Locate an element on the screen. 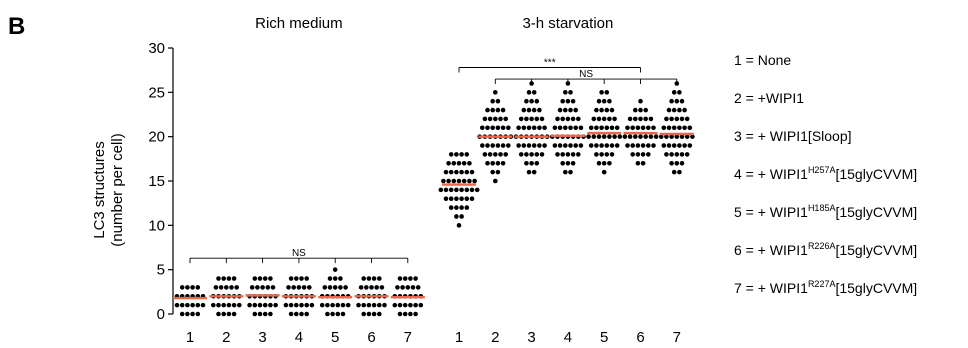 This screenshot has width=968, height=348. legend-entry: 3 = + WIPI1[Sloop] is located at coordinates (793, 136).